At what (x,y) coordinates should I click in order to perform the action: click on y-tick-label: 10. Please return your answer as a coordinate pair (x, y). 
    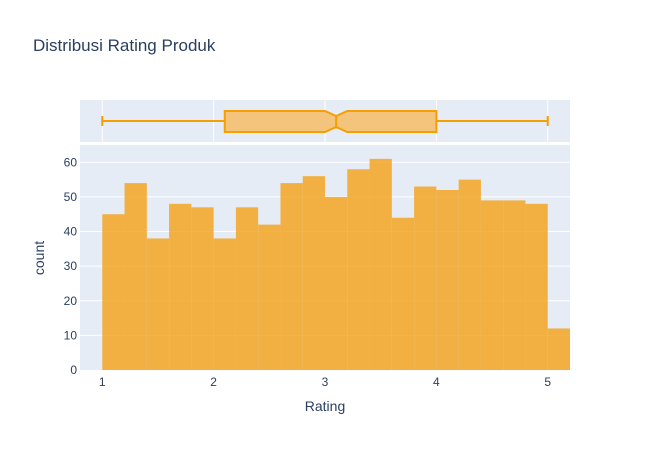
    Looking at the image, I should click on (71, 335).